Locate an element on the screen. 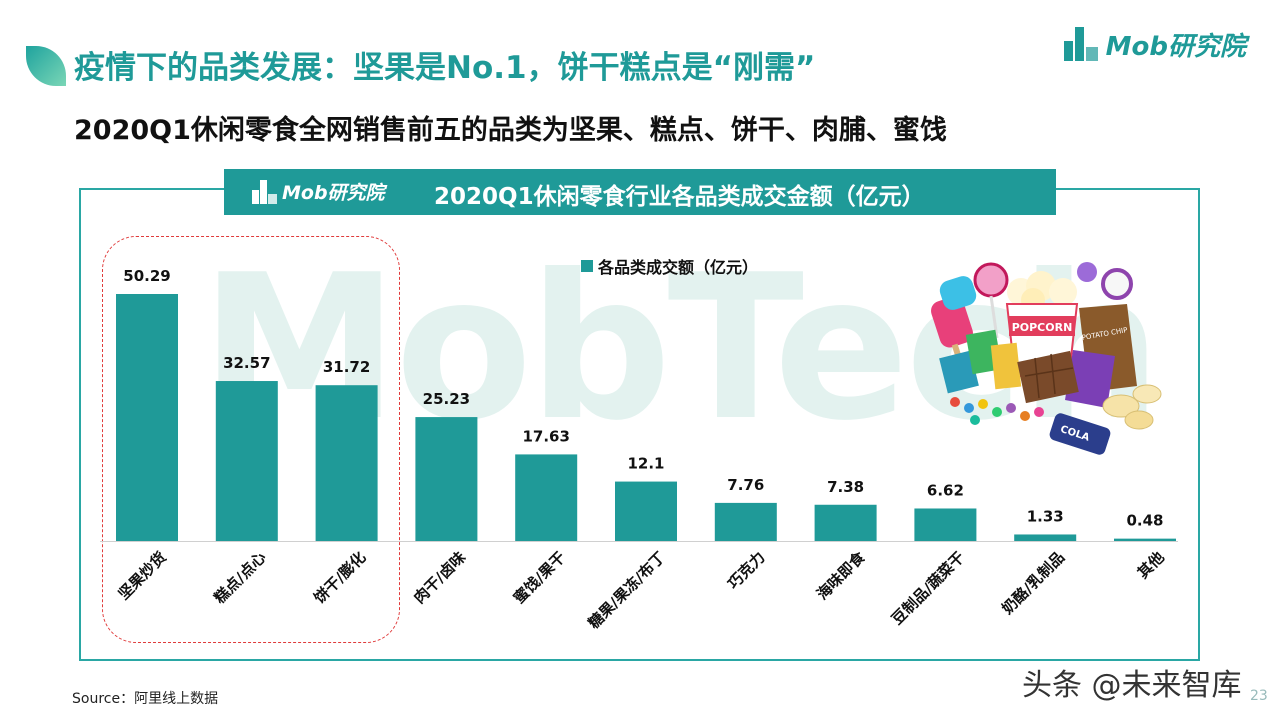 The width and height of the screenshot is (1280, 720). chart-header-bar: Mob研究院 2020Q1休闲零食行业各品类成交金额（亿元） is located at coordinates (640, 192).